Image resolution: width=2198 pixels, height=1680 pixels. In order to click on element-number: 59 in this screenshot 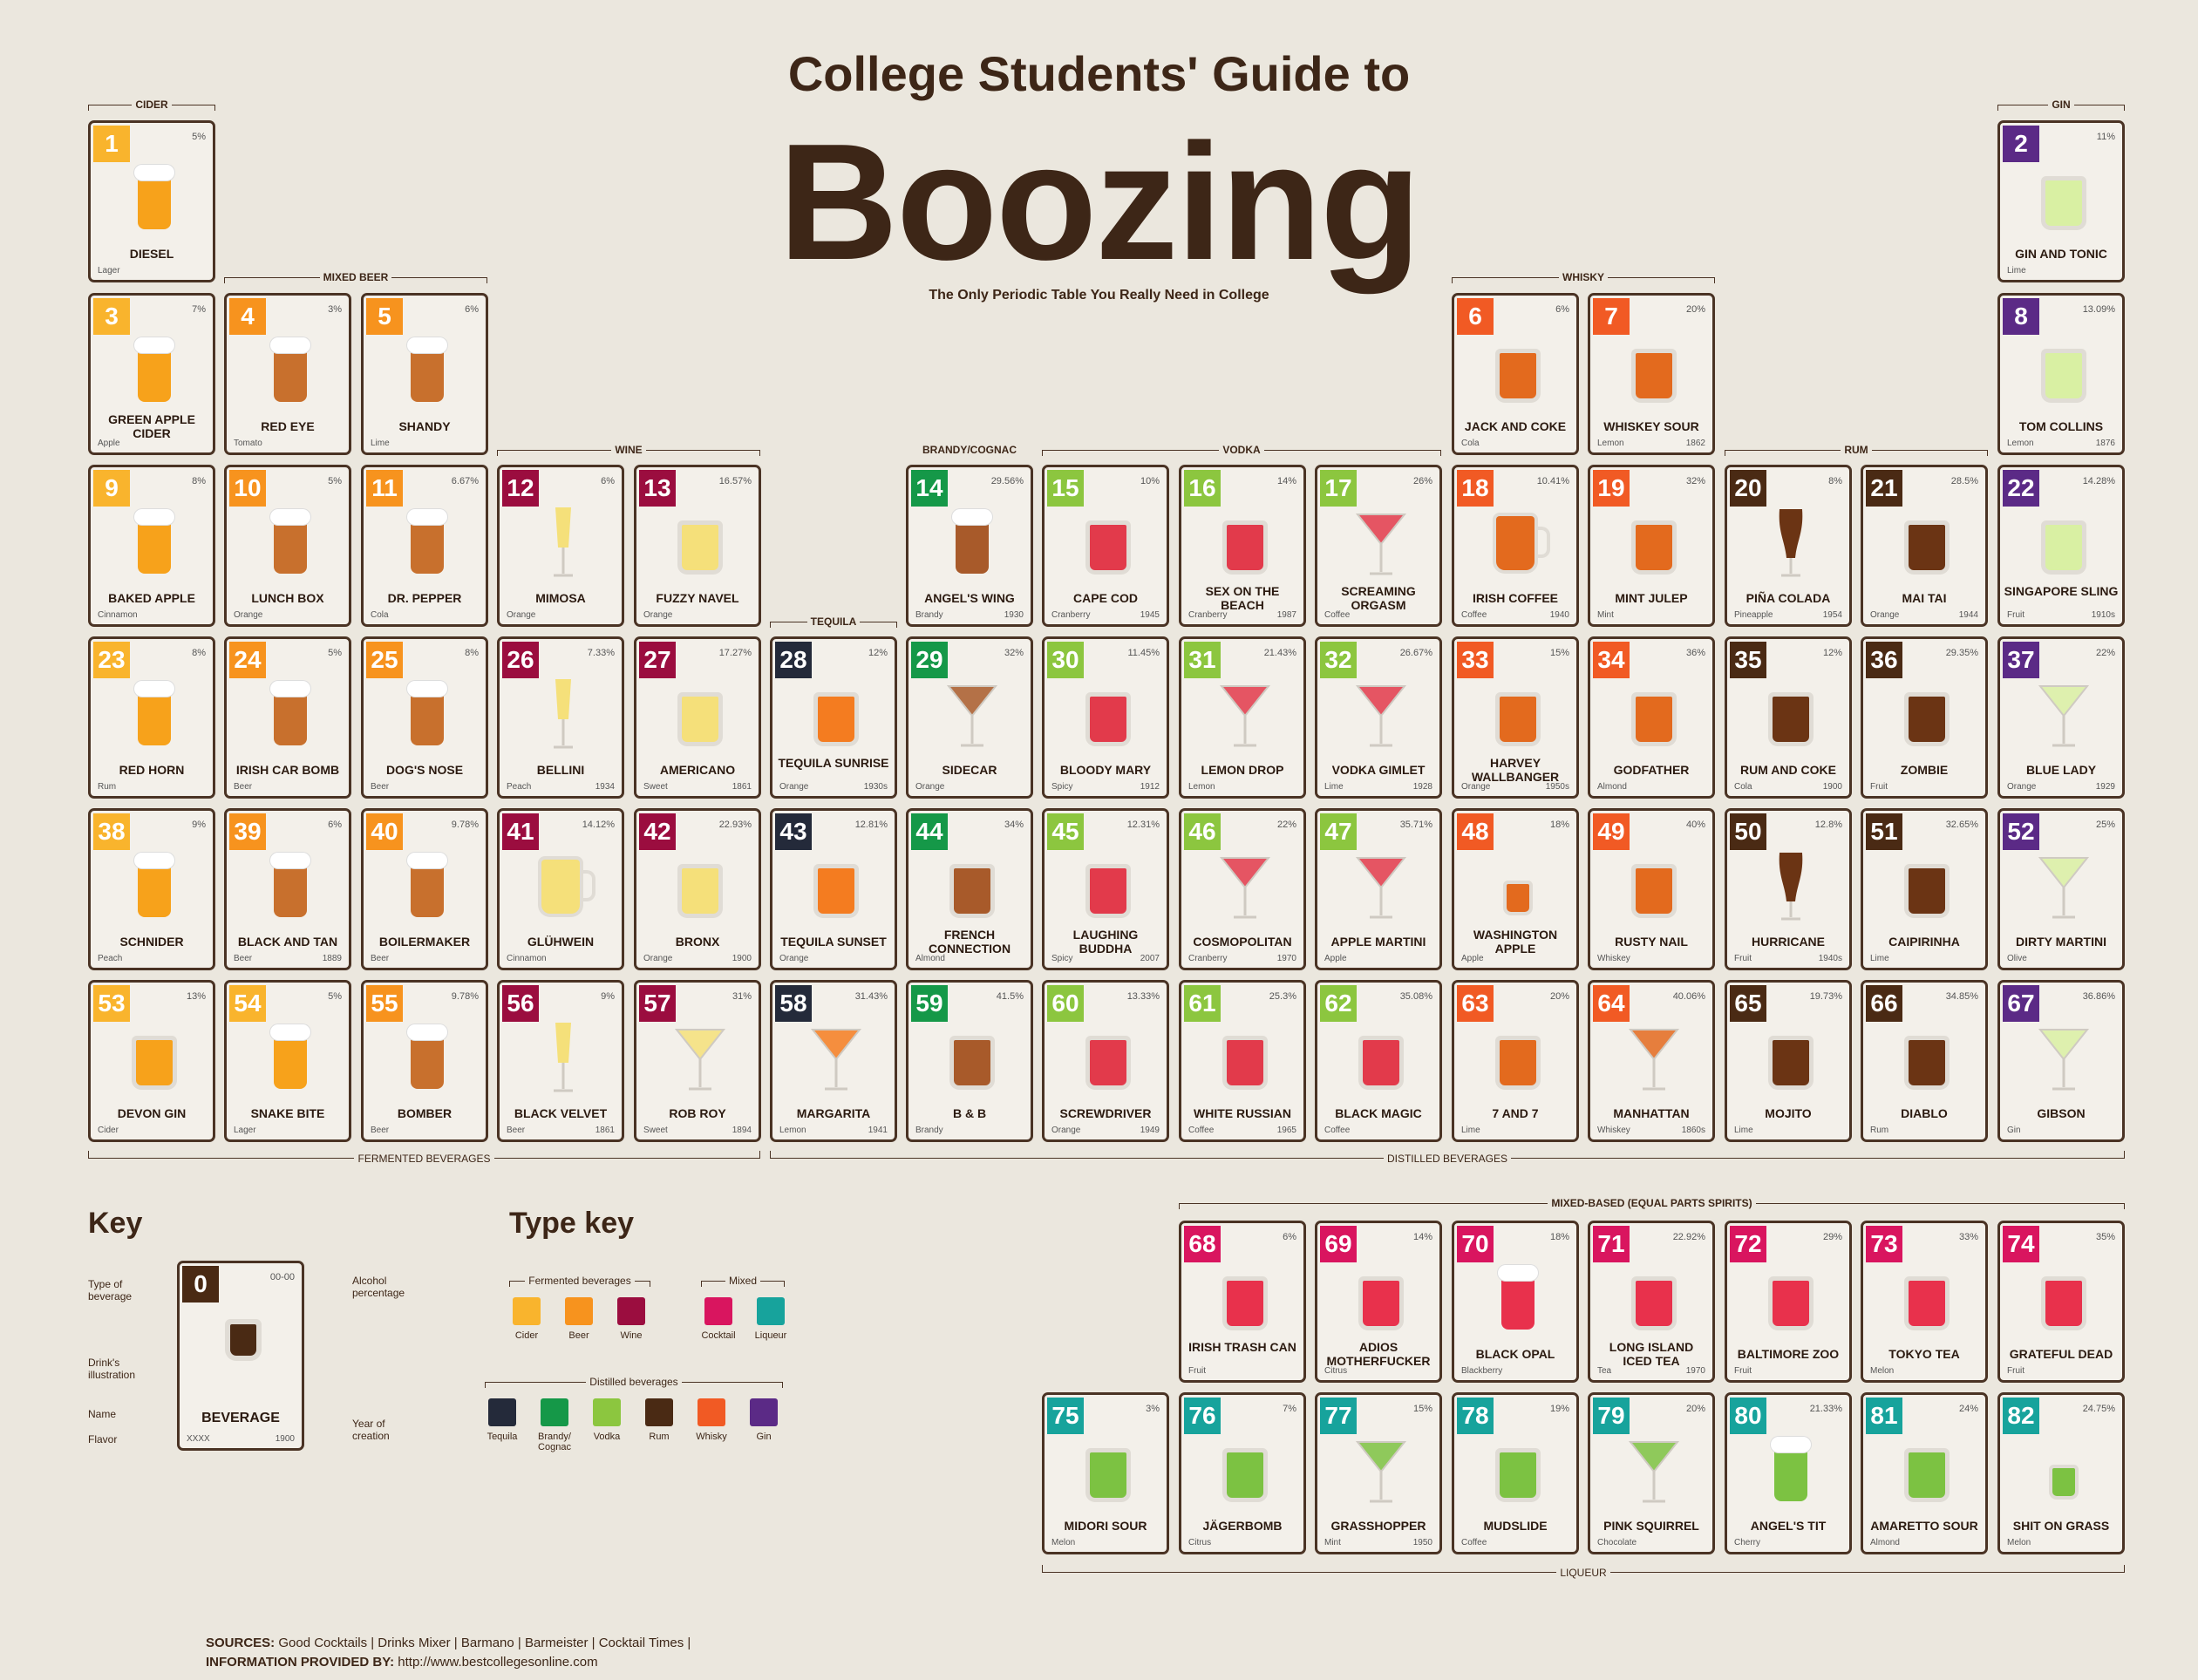, I will do `click(930, 1003)`.